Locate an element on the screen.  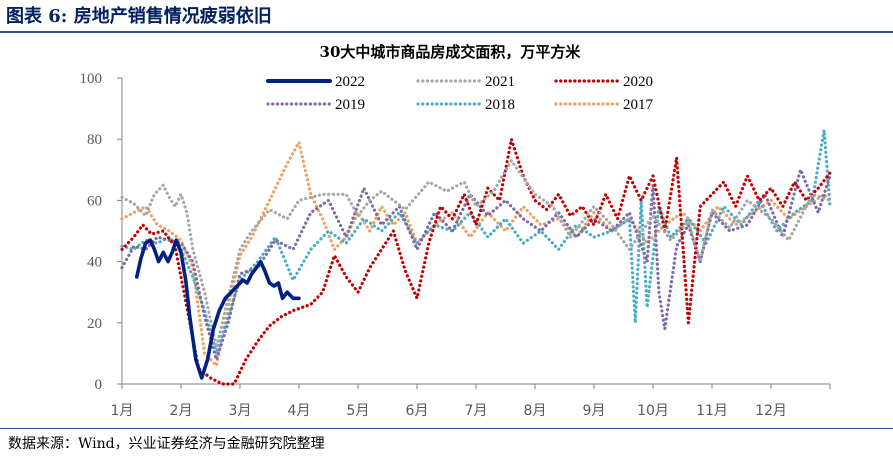
legend-label: 2020 is located at coordinates (638, 82).